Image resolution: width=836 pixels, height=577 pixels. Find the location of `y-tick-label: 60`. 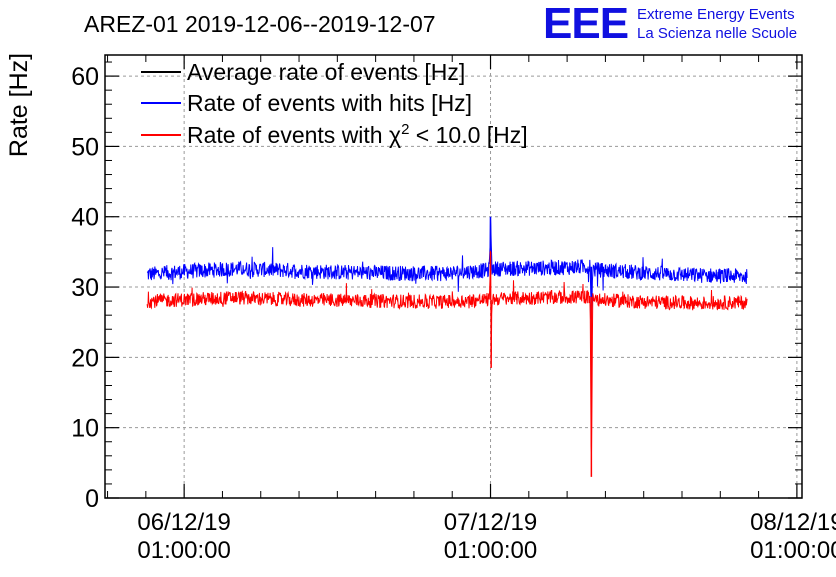

y-tick-label: 60 is located at coordinates (85, 77).